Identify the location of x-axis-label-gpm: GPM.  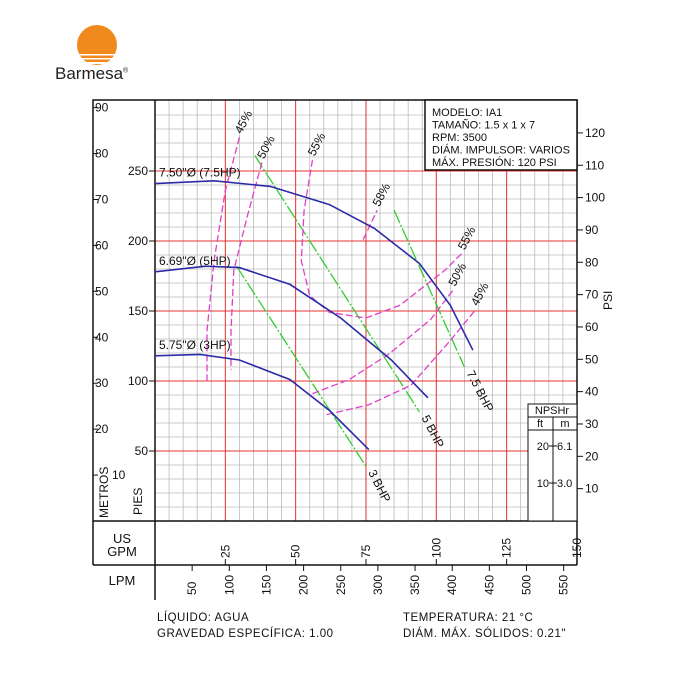
(122, 551).